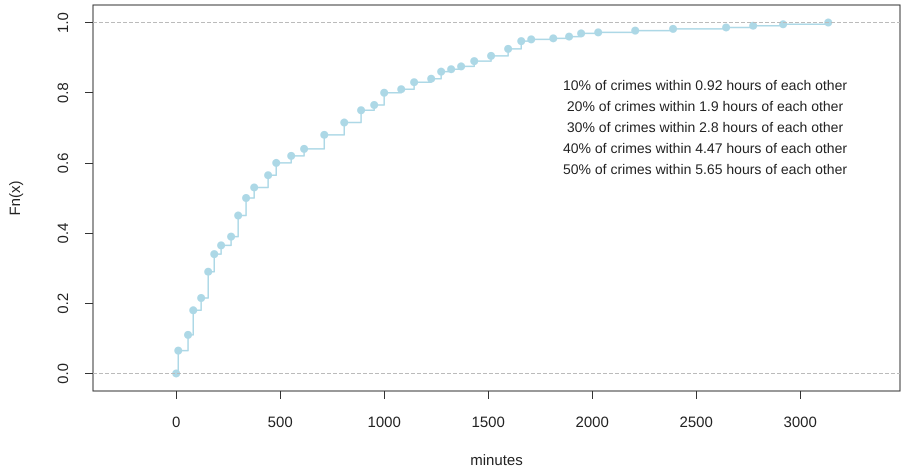 The width and height of the screenshot is (901, 473). What do you see at coordinates (63, 303) in the screenshot?
I see `y-tick-label: 0.2` at bounding box center [63, 303].